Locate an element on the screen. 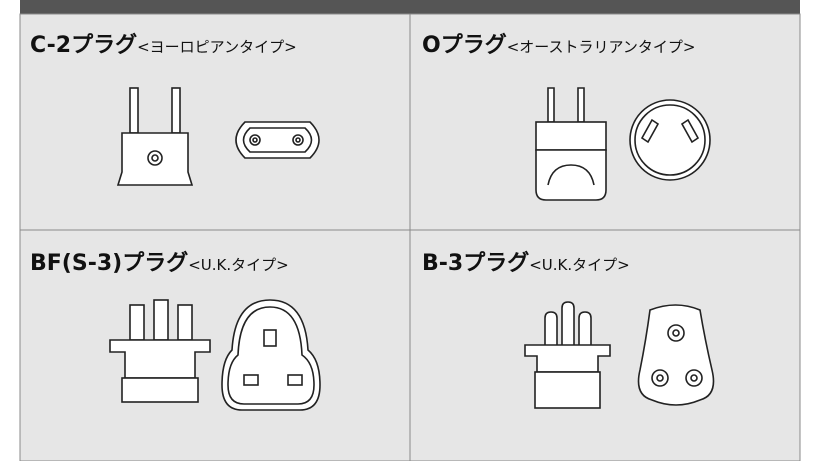 The image size is (819, 461). cell-title: Oプラグ<オーストラリアンタイプ> is located at coordinates (559, 45).